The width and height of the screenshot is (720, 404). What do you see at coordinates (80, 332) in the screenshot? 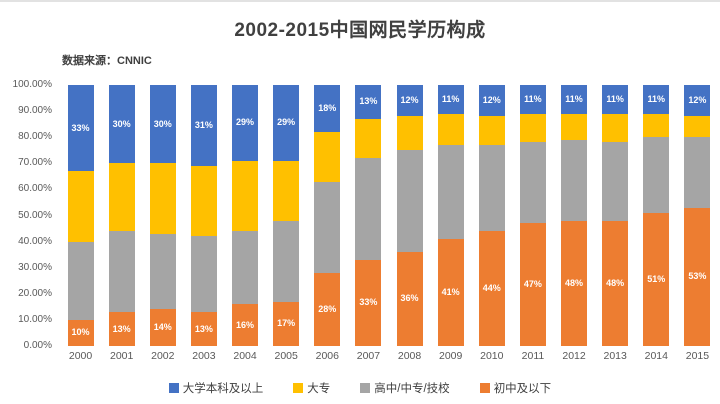
I see `bar-segment: 10%` at bounding box center [80, 332].